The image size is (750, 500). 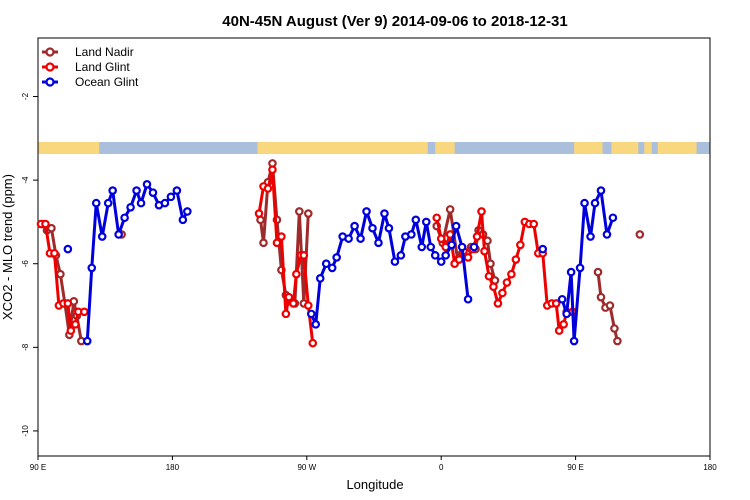 What do you see at coordinates (50, 52) in the screenshot?
I see `legend-marker-land-nadir` at bounding box center [50, 52].